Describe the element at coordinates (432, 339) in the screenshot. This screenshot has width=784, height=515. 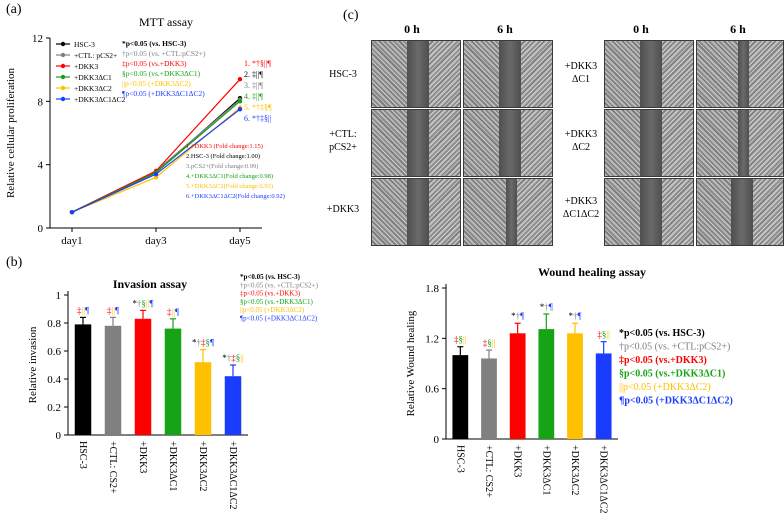
I see `y-tick-label: 1.2` at that location.